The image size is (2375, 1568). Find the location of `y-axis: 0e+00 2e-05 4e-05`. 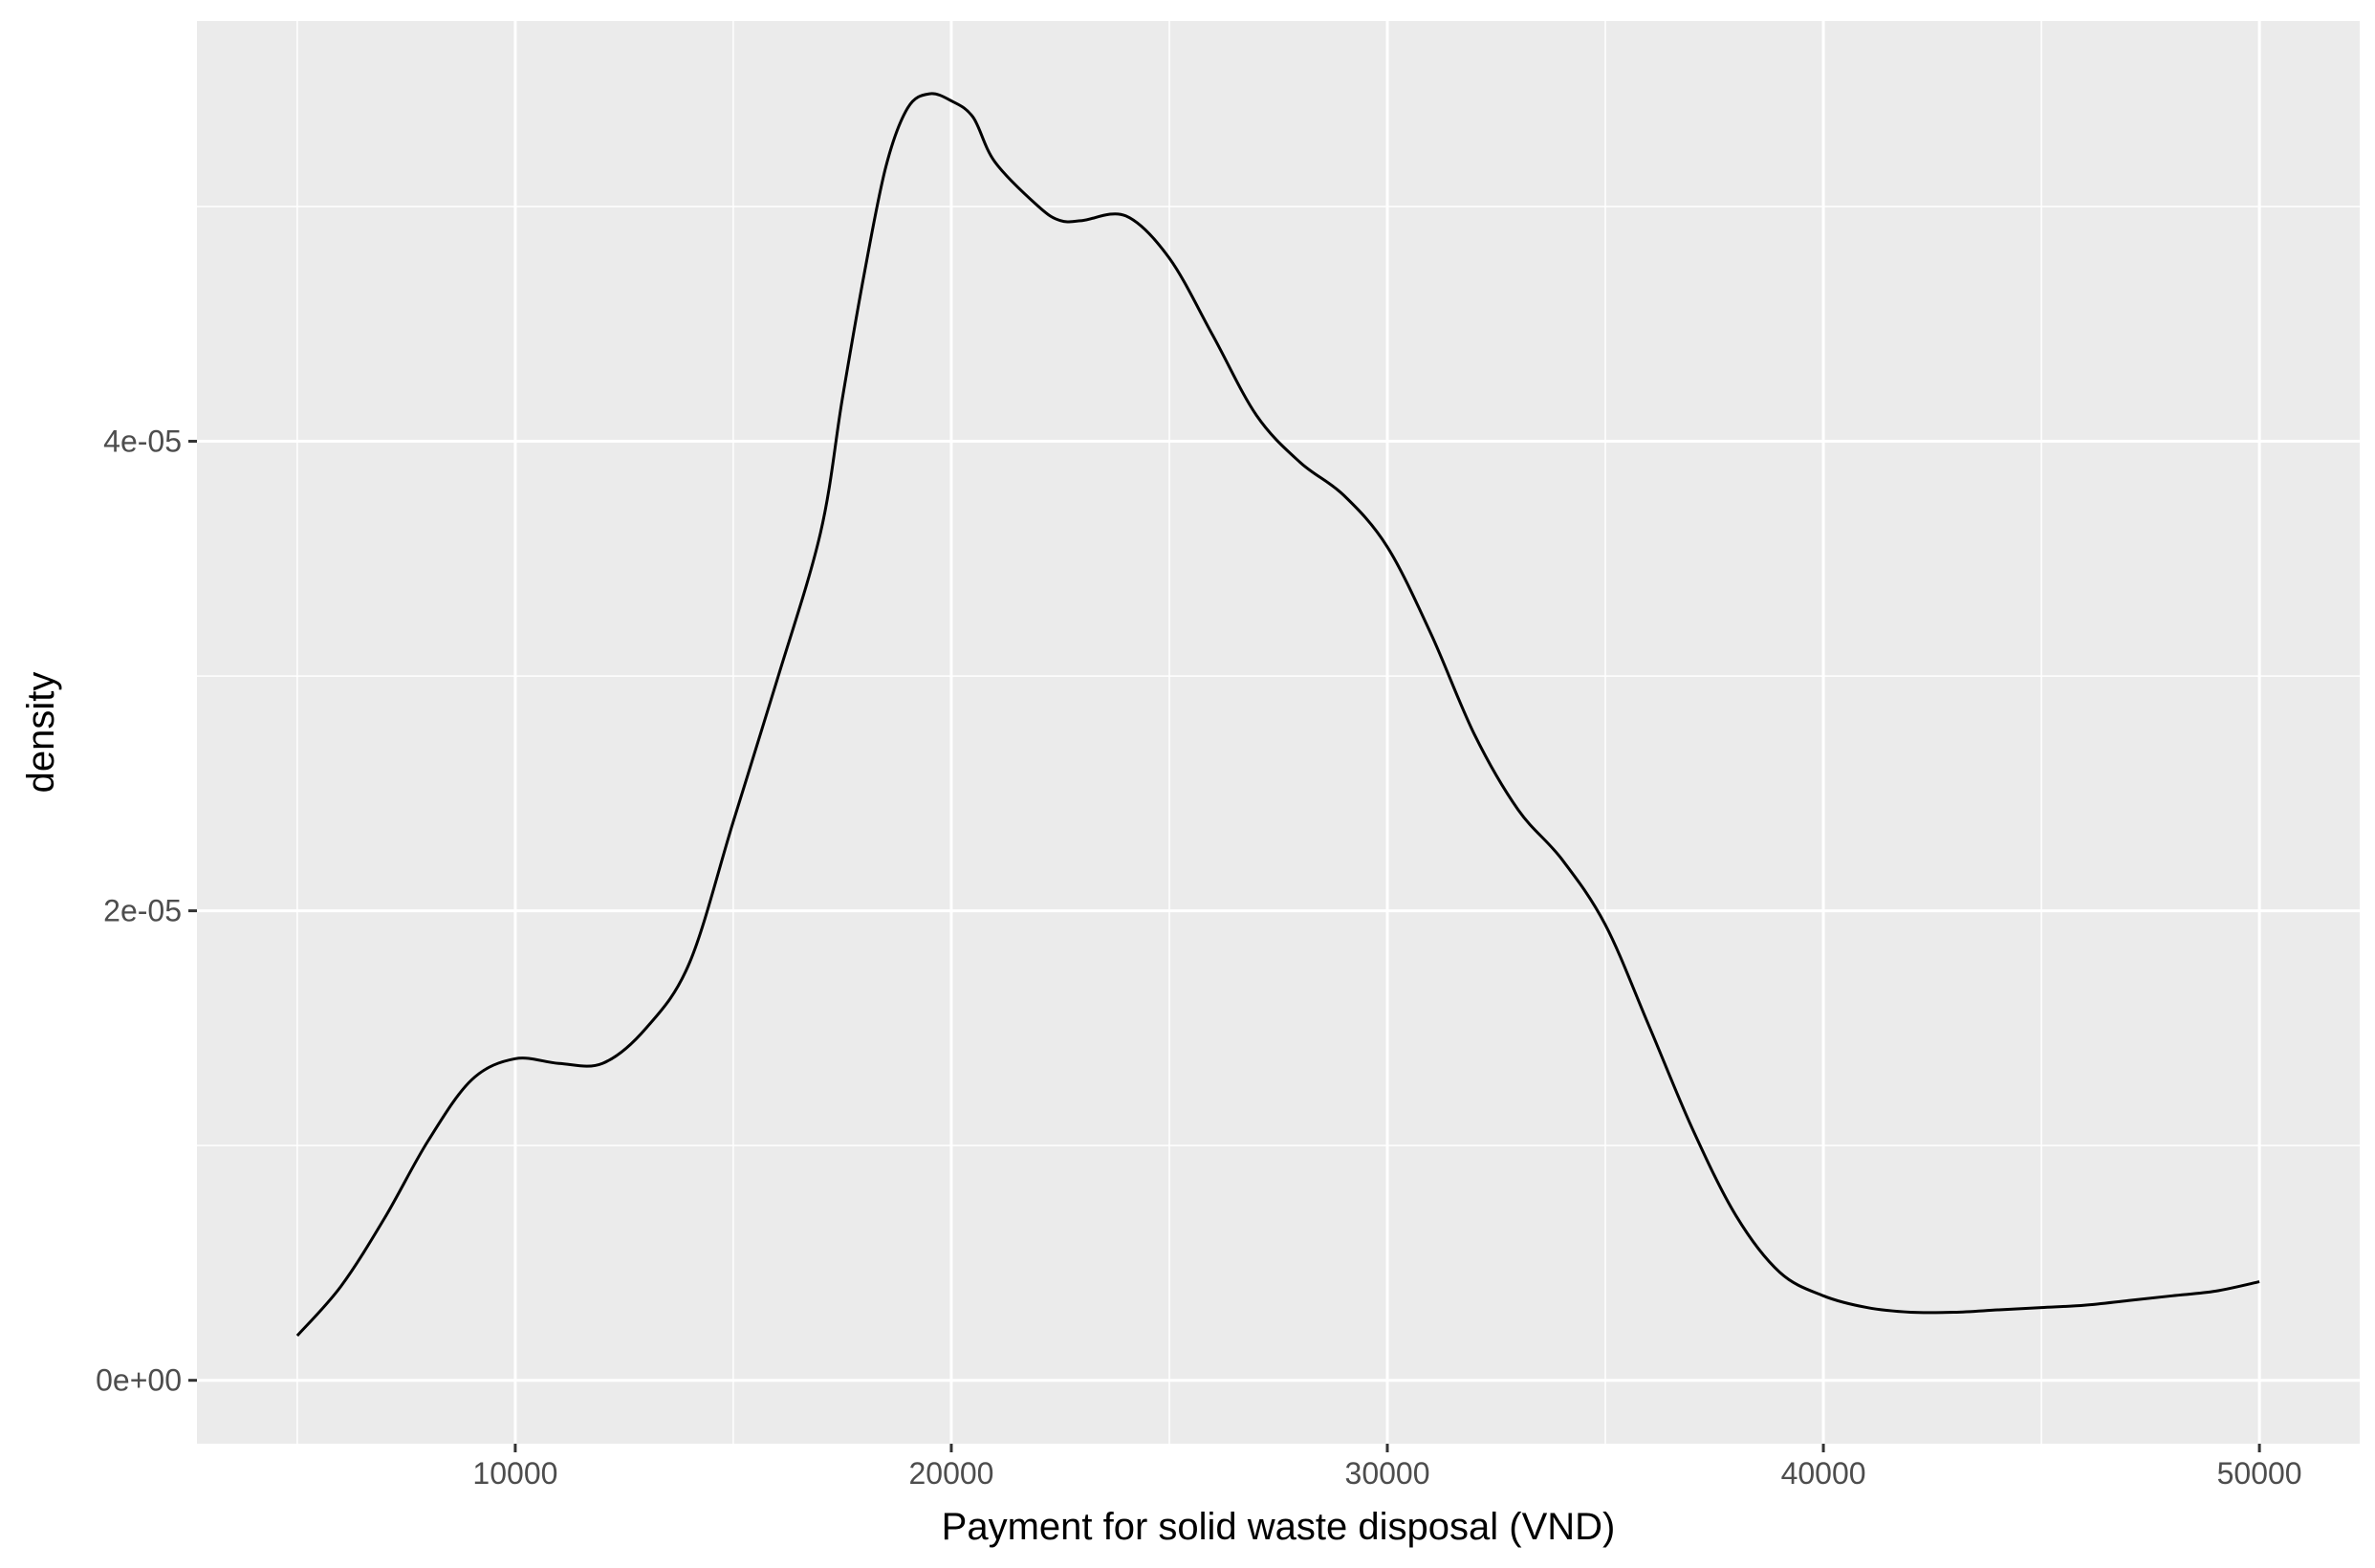

y-axis: 0e+00 2e-05 4e-05 is located at coordinates (146, 911).